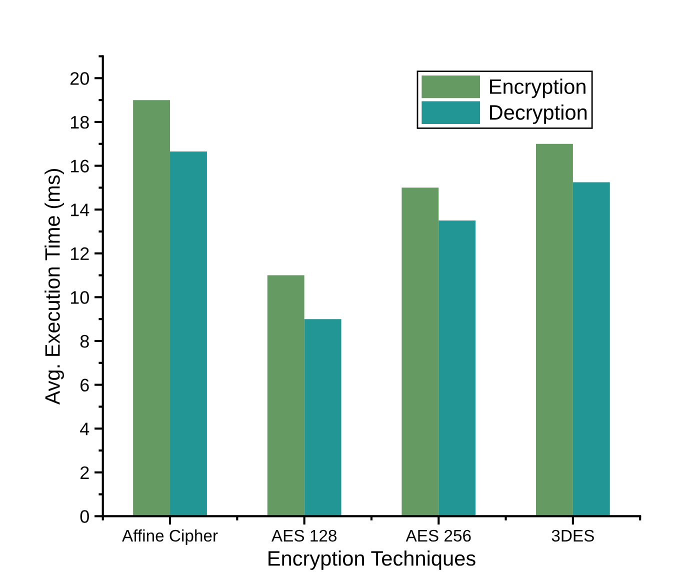  What do you see at coordinates (84, 385) in the screenshot?
I see `y-tick-label: 6` at bounding box center [84, 385].